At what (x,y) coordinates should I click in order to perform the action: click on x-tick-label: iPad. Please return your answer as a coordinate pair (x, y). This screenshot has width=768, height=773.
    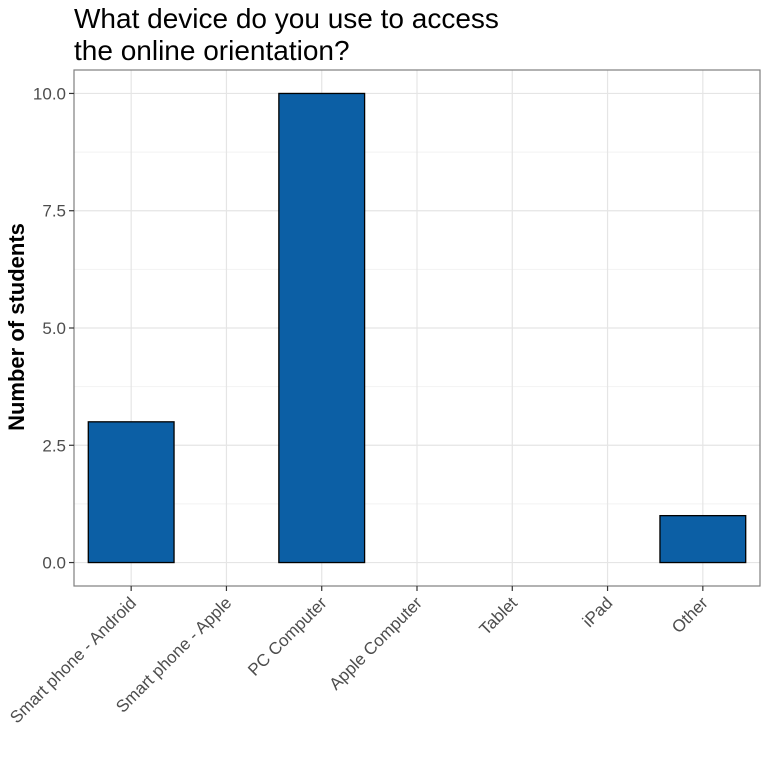
    Looking at the image, I should click on (597, 611).